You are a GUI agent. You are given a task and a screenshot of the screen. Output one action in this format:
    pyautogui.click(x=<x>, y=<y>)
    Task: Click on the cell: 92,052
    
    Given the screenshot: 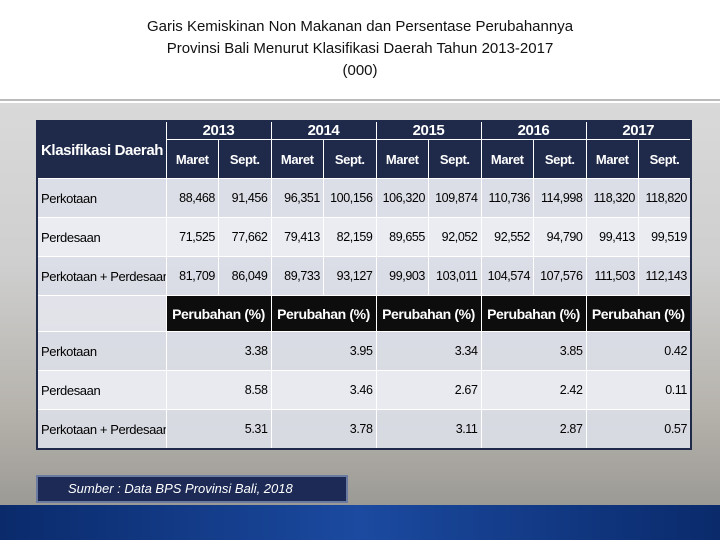 What is the action you would take?
    pyautogui.click(x=455, y=237)
    